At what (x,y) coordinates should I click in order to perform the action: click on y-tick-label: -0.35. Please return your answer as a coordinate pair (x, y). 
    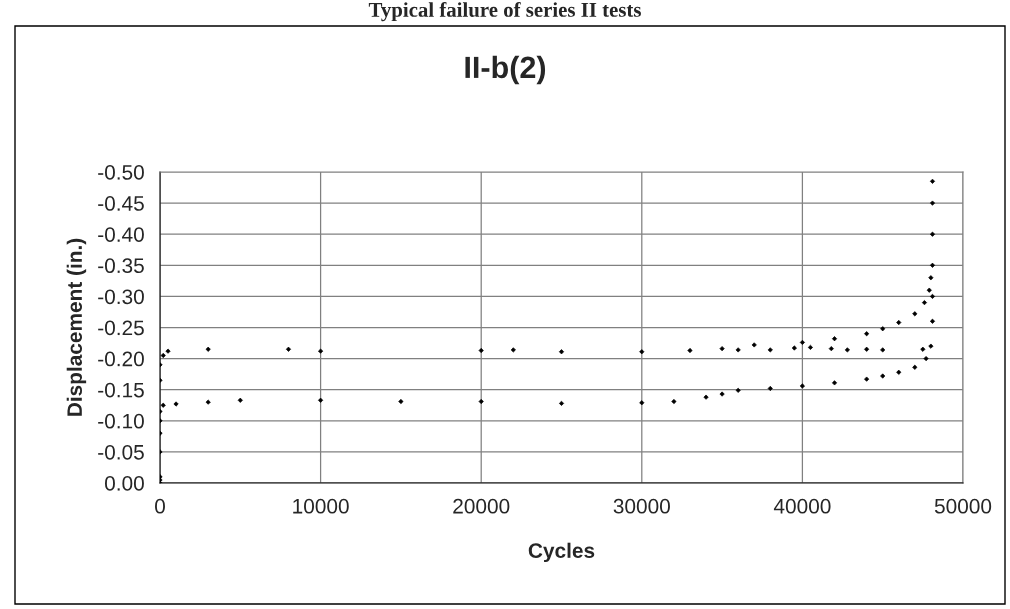
    Looking at the image, I should click on (121, 266).